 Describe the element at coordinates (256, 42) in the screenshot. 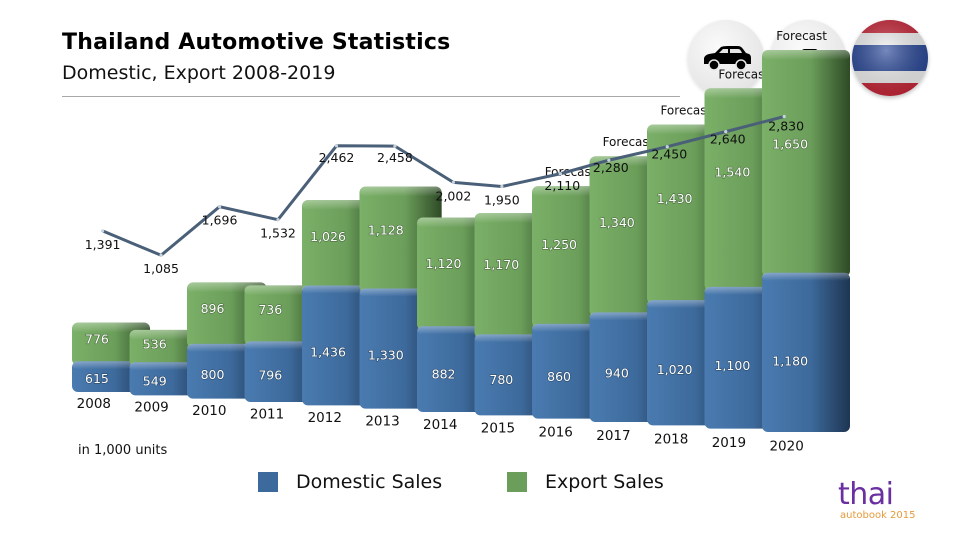

I see `chart-title: Thailand Automotive Statistics` at that location.